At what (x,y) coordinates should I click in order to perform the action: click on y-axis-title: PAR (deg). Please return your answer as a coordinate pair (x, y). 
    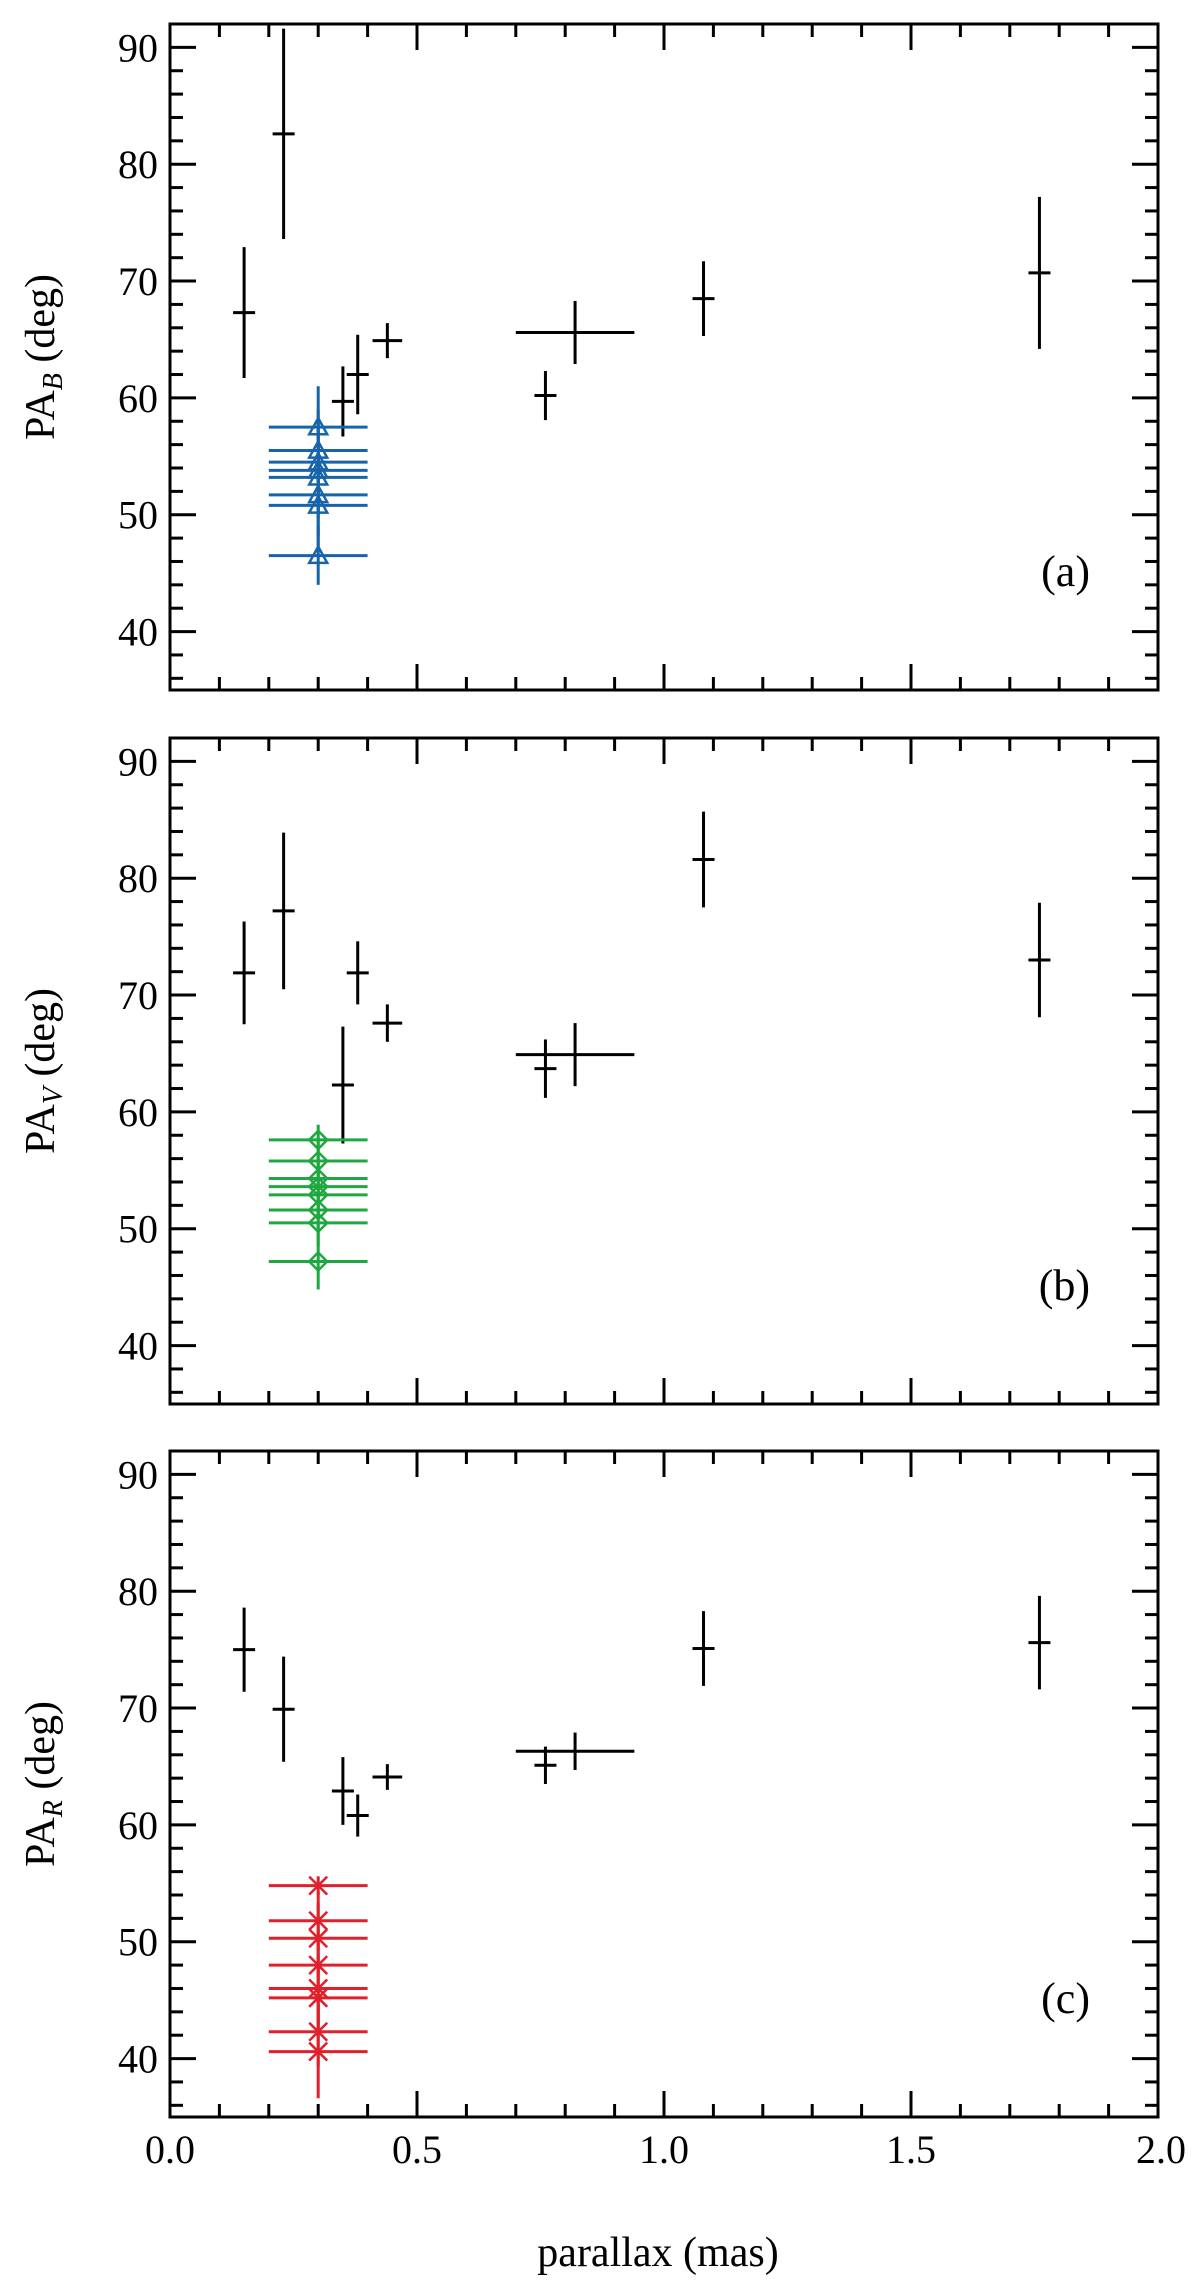
    Looking at the image, I should click on (43, 1784).